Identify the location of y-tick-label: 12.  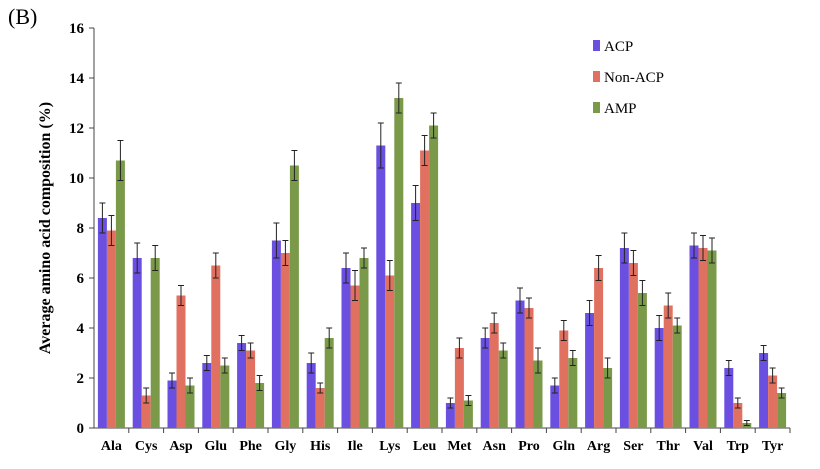
(76, 129).